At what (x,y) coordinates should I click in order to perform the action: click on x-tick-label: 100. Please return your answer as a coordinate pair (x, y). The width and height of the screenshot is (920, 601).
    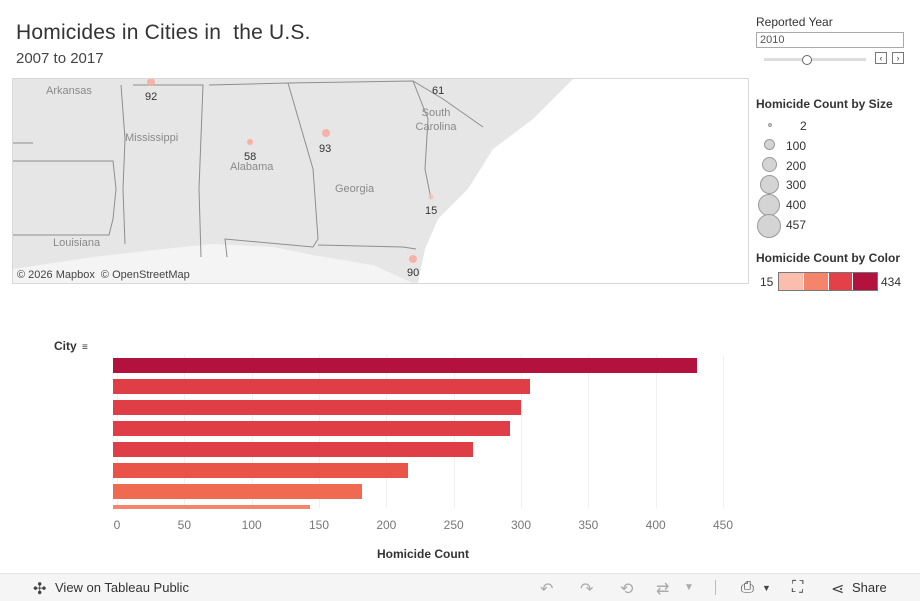
    Looking at the image, I should click on (251, 525).